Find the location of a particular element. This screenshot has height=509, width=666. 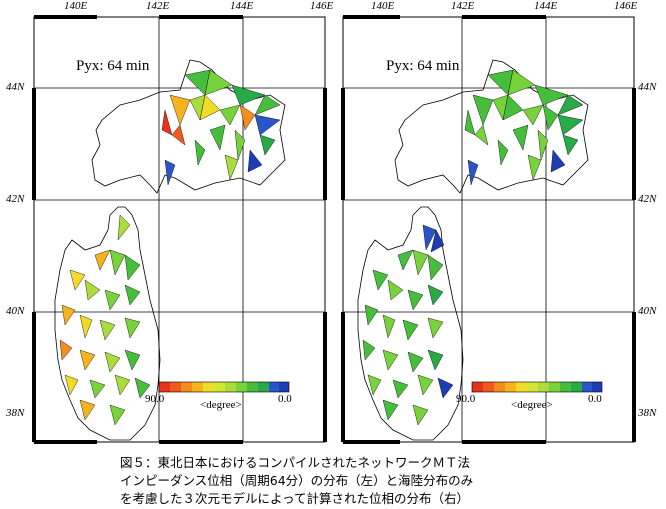

caption-line: を考慮した３次元モデルによって計算された位相の分布（右） is located at coordinates (295, 498).